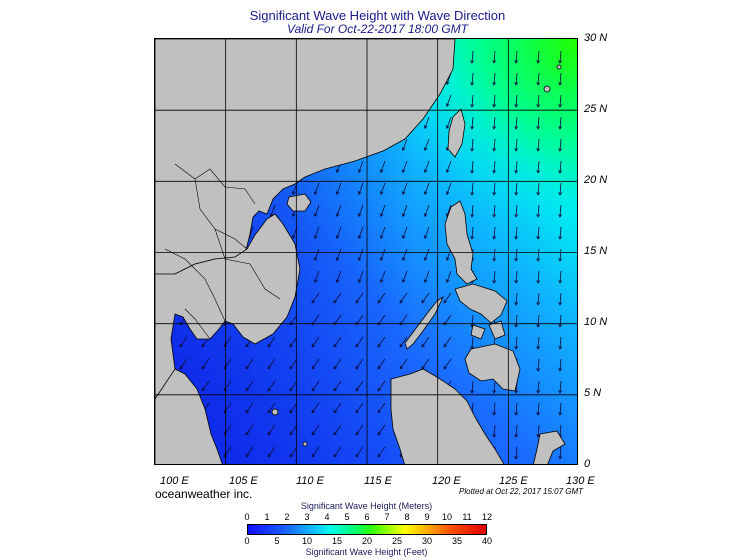 The width and height of the screenshot is (755, 560). I want to click on colorbar-title-feet: Significant Wave Height (Feet), so click(366, 552).